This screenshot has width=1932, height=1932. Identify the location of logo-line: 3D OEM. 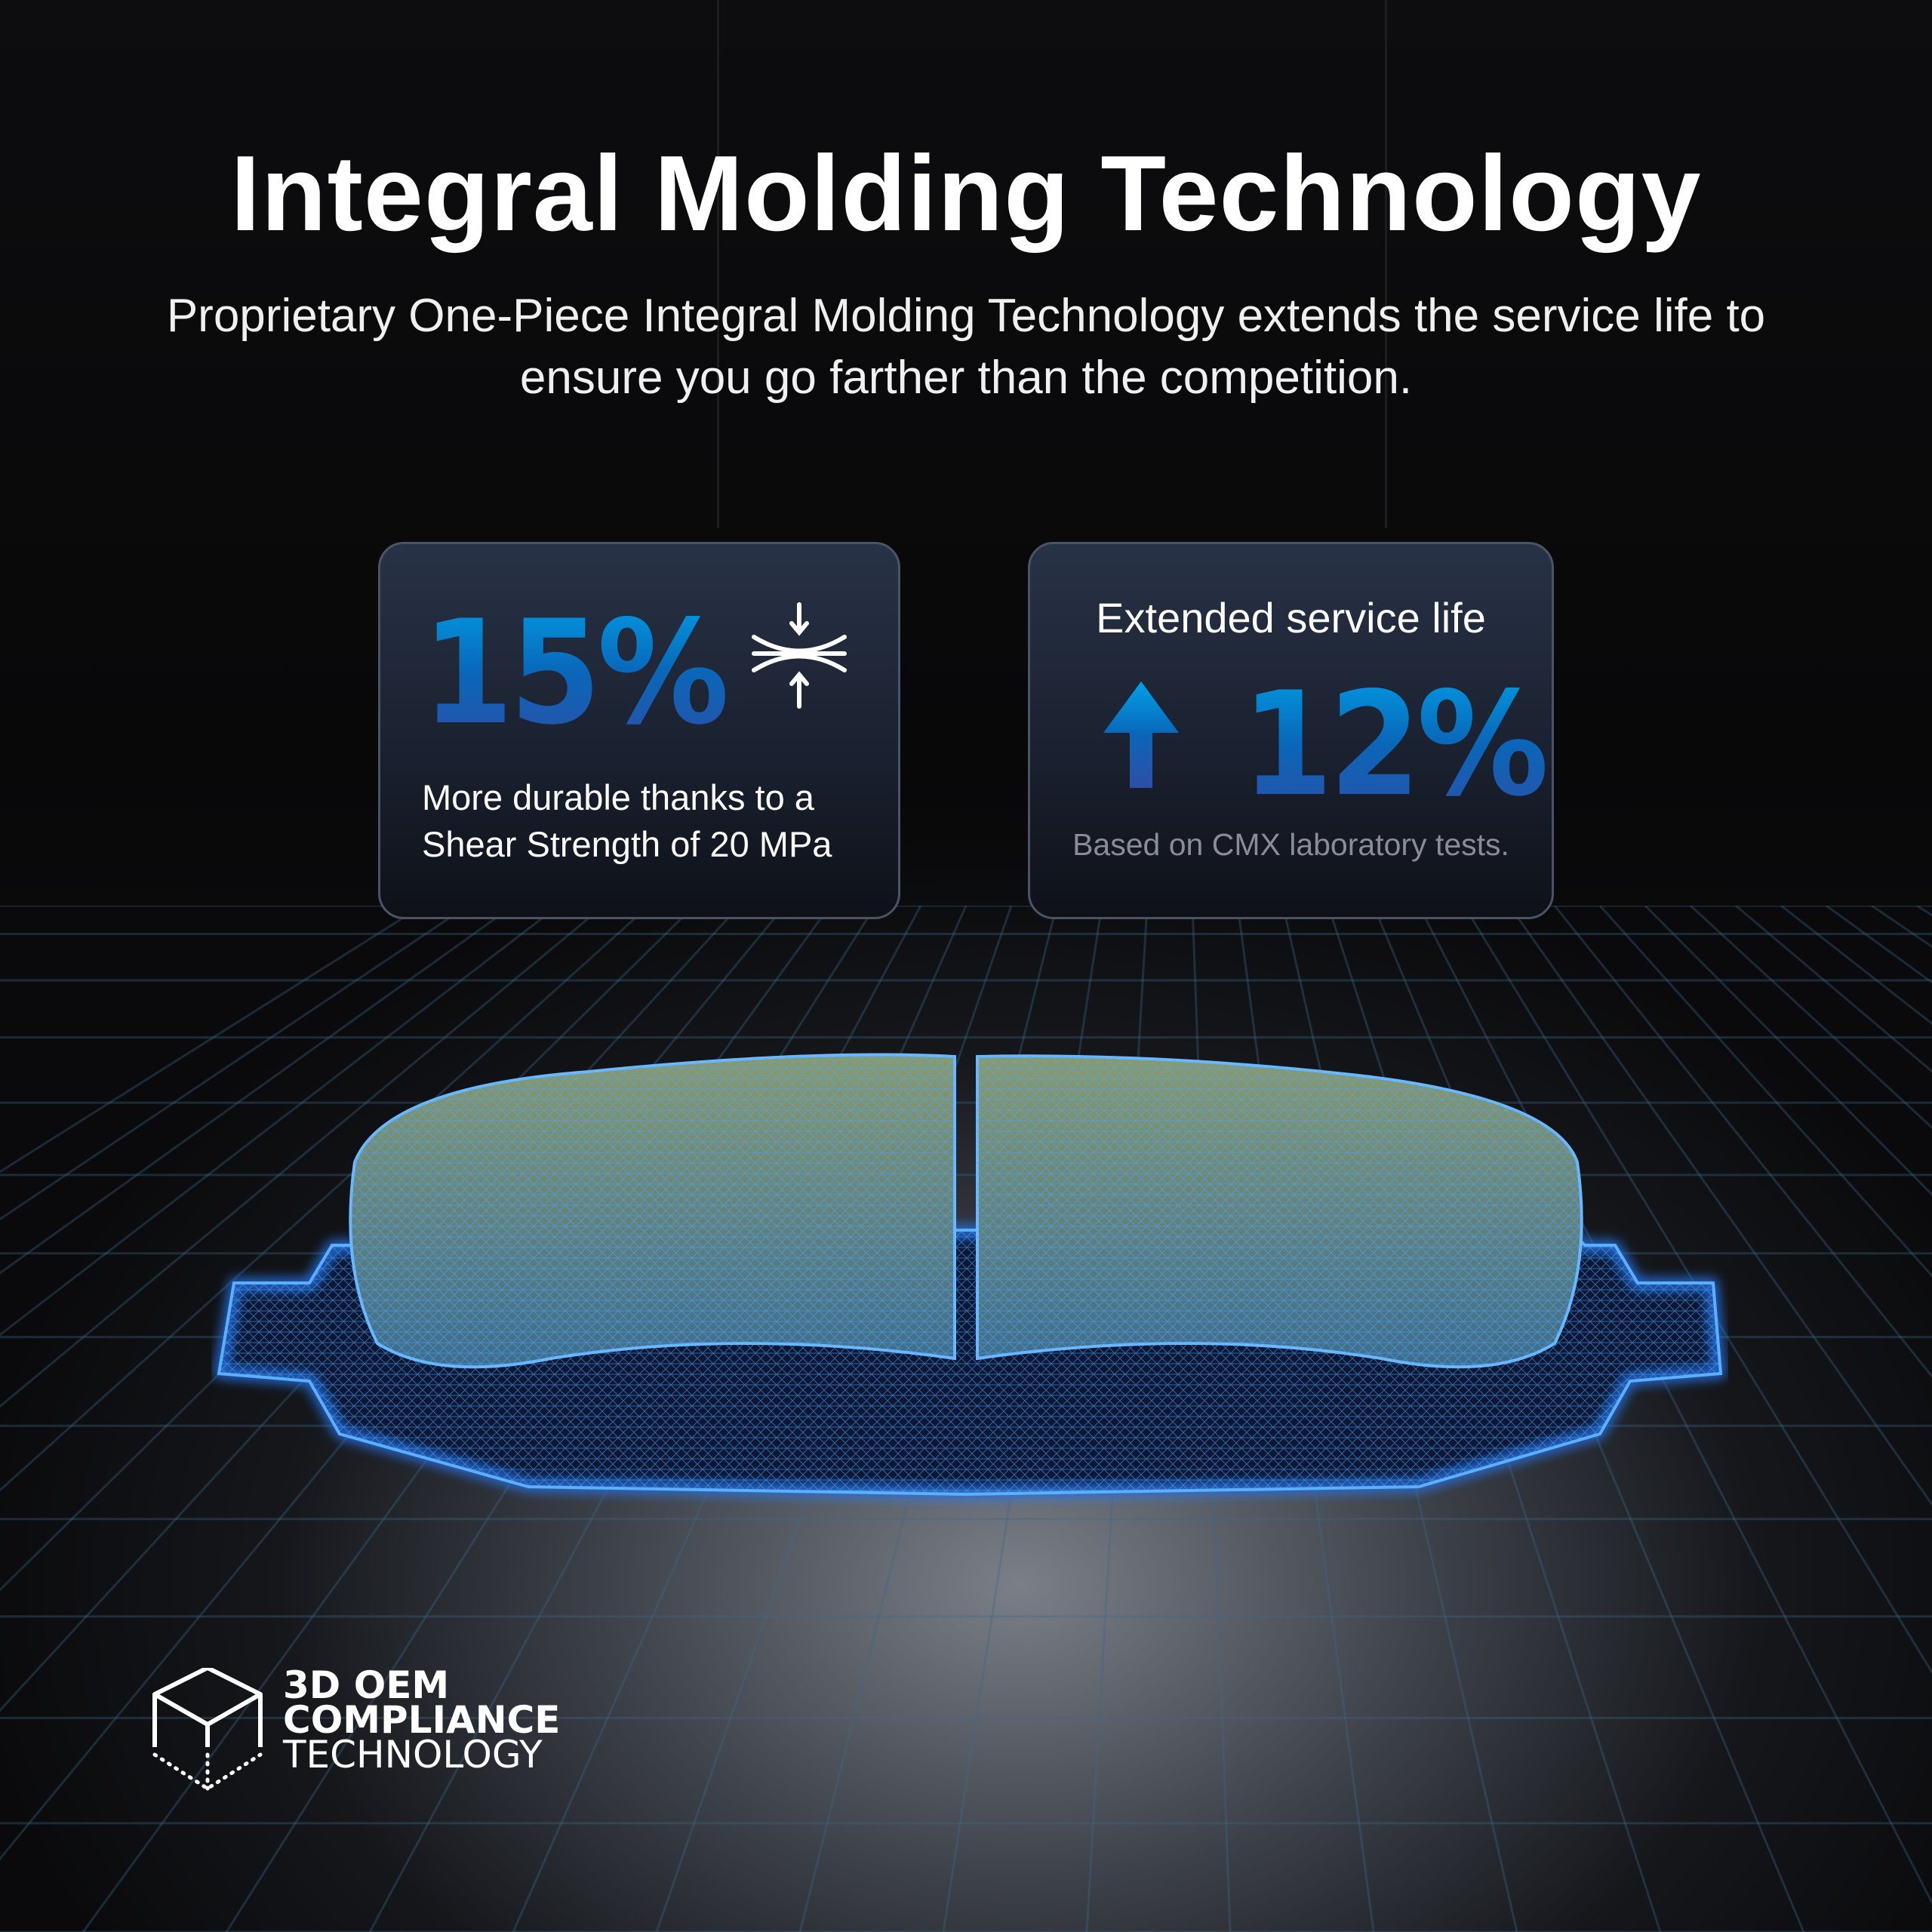
(366, 1685).